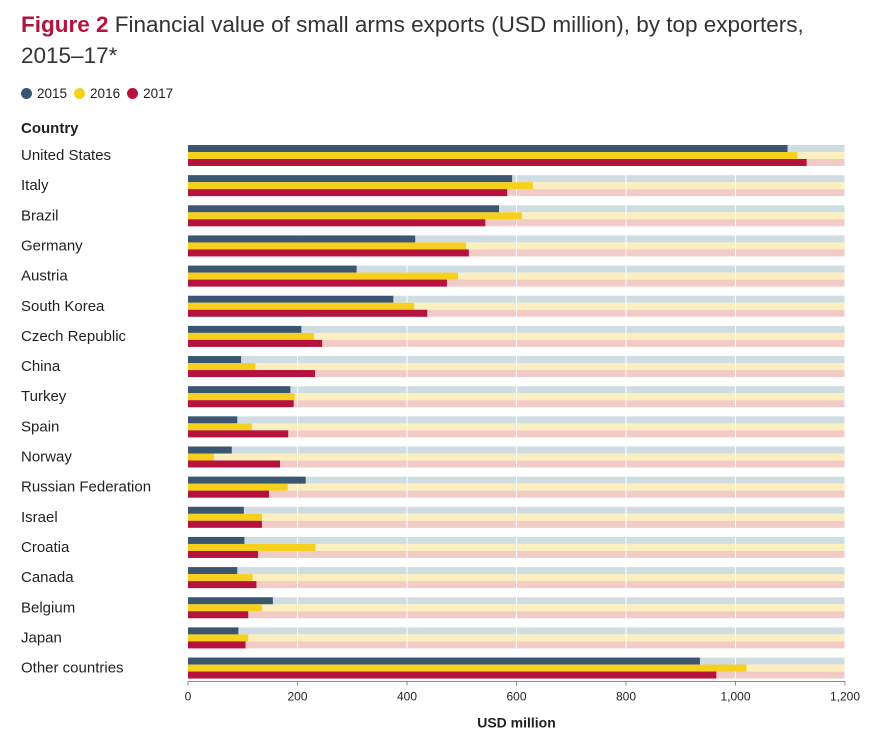 The image size is (880, 752). I want to click on bar-belgium-2017, so click(218, 615).